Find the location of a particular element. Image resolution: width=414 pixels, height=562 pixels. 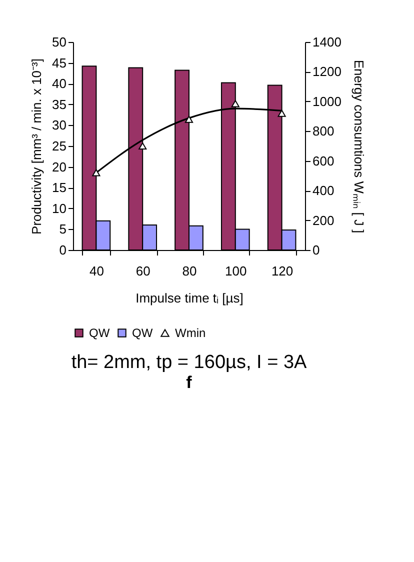

y-tick-label: 5 is located at coordinates (62, 229).